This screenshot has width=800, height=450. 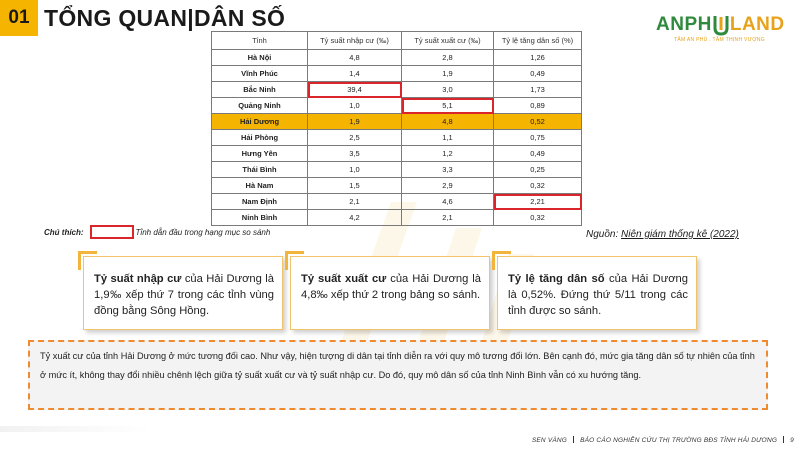 What do you see at coordinates (537, 121) in the screenshot?
I see `cell-growth: 0,52` at bounding box center [537, 121].